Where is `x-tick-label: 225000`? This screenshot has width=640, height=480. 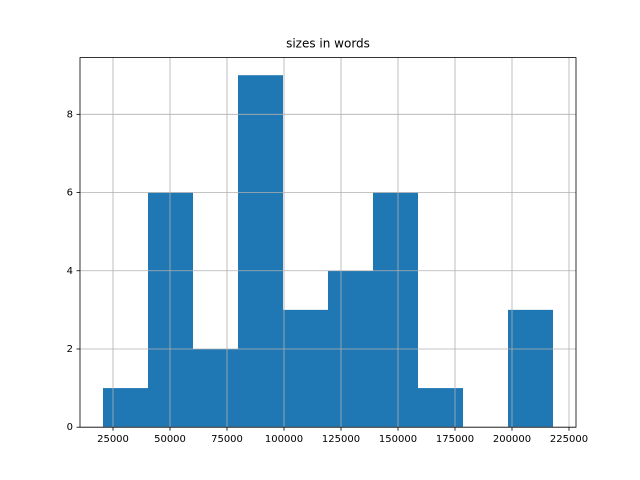
x-tick-label: 225000 is located at coordinates (569, 439).